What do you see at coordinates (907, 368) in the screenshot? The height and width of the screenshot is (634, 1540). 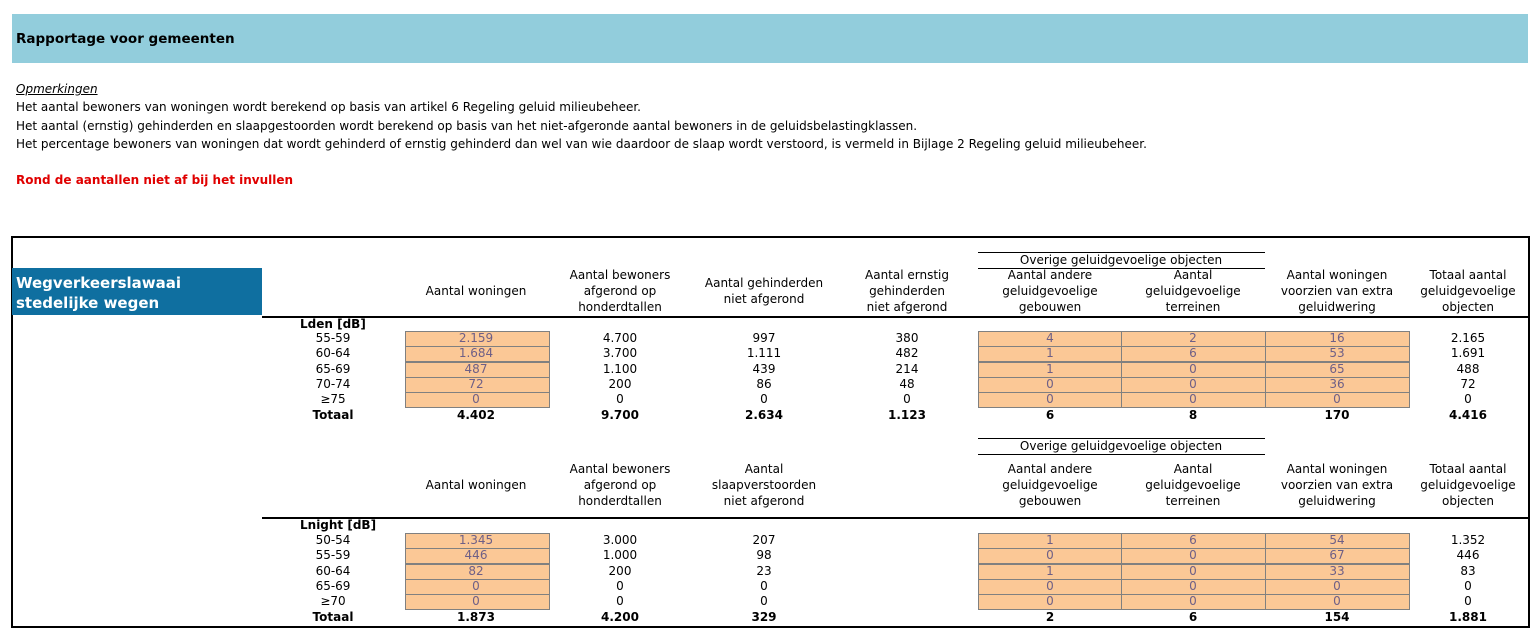 I see `cell-value: 214` at bounding box center [907, 368].